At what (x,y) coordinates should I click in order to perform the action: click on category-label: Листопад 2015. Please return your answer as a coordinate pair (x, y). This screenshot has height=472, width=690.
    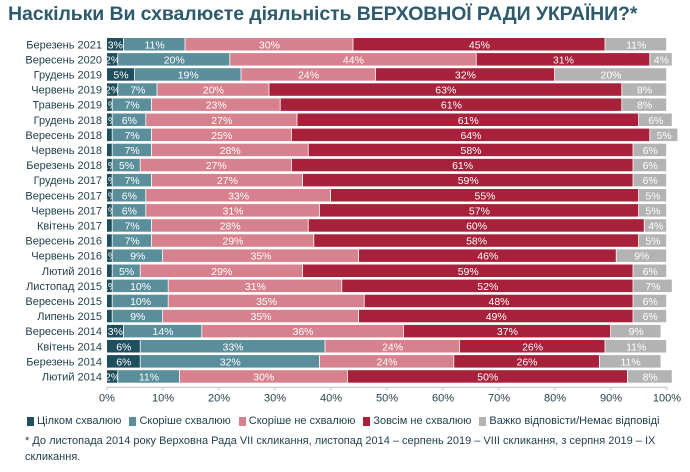
    Looking at the image, I should click on (64, 287).